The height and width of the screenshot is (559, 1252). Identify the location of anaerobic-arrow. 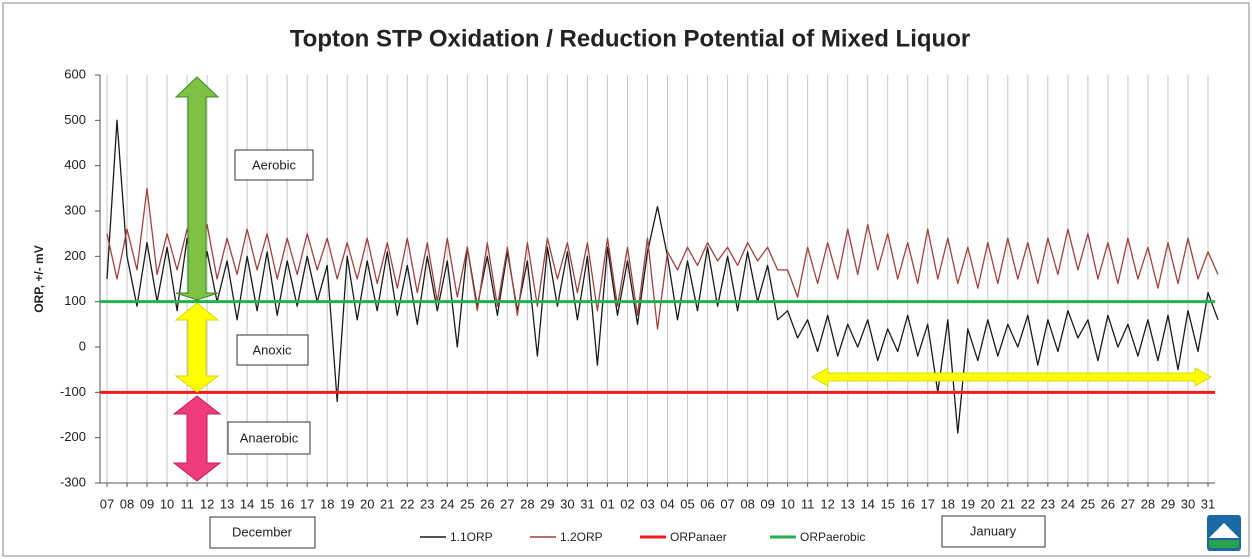
(197, 438).